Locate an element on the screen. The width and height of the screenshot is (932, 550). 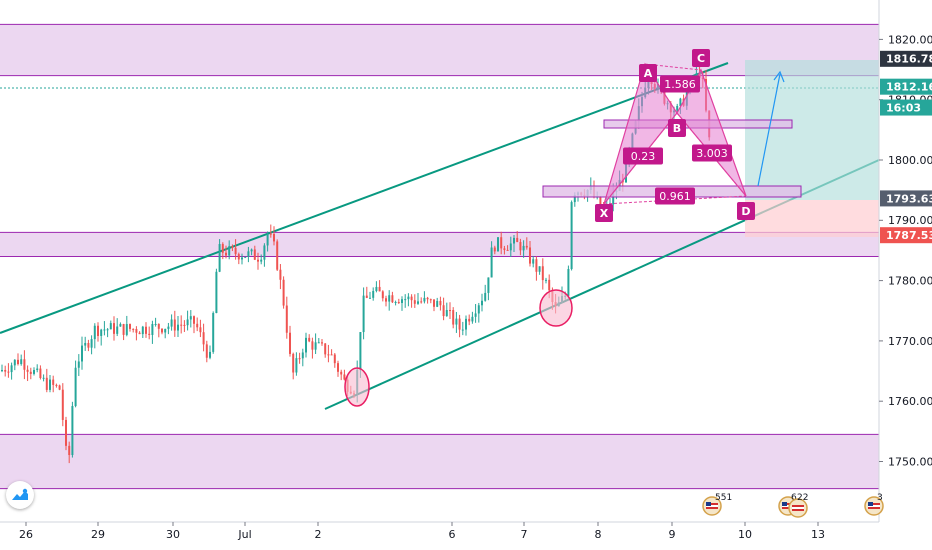
tradingview-logo-icon is located at coordinates (20, 495).